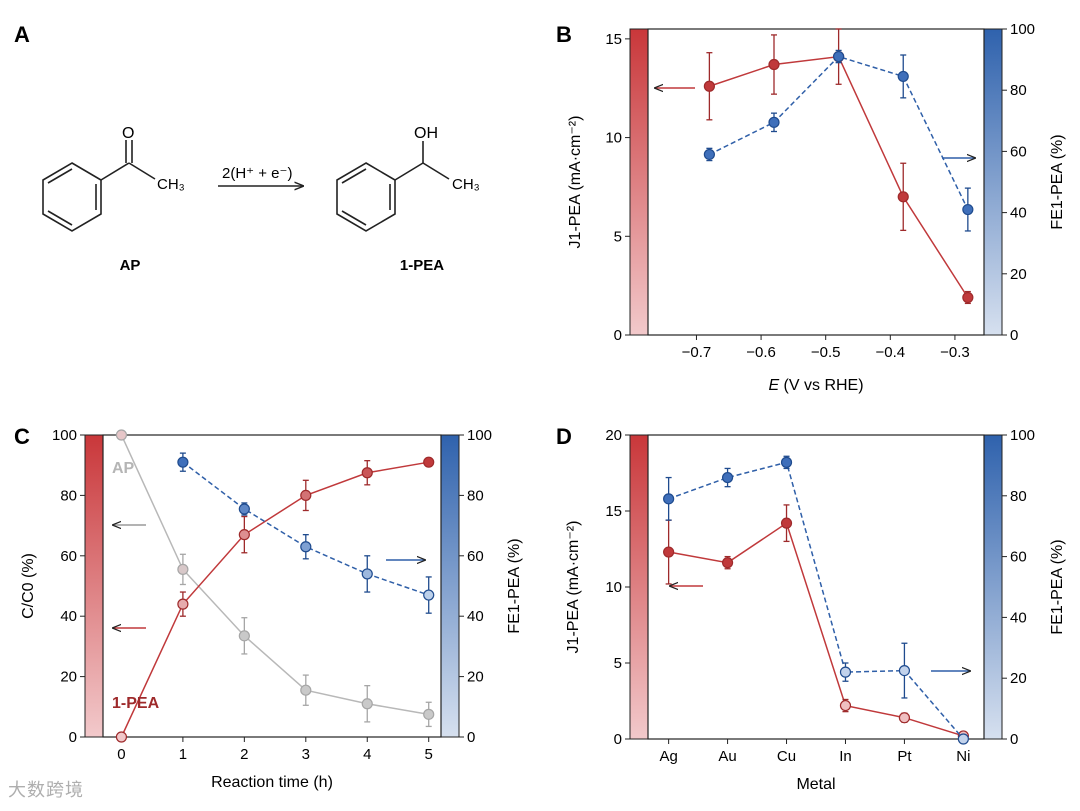 The image size is (1080, 811). Describe the element at coordinates (816, 600) in the screenshot. I see `series-line-blue` at that location.